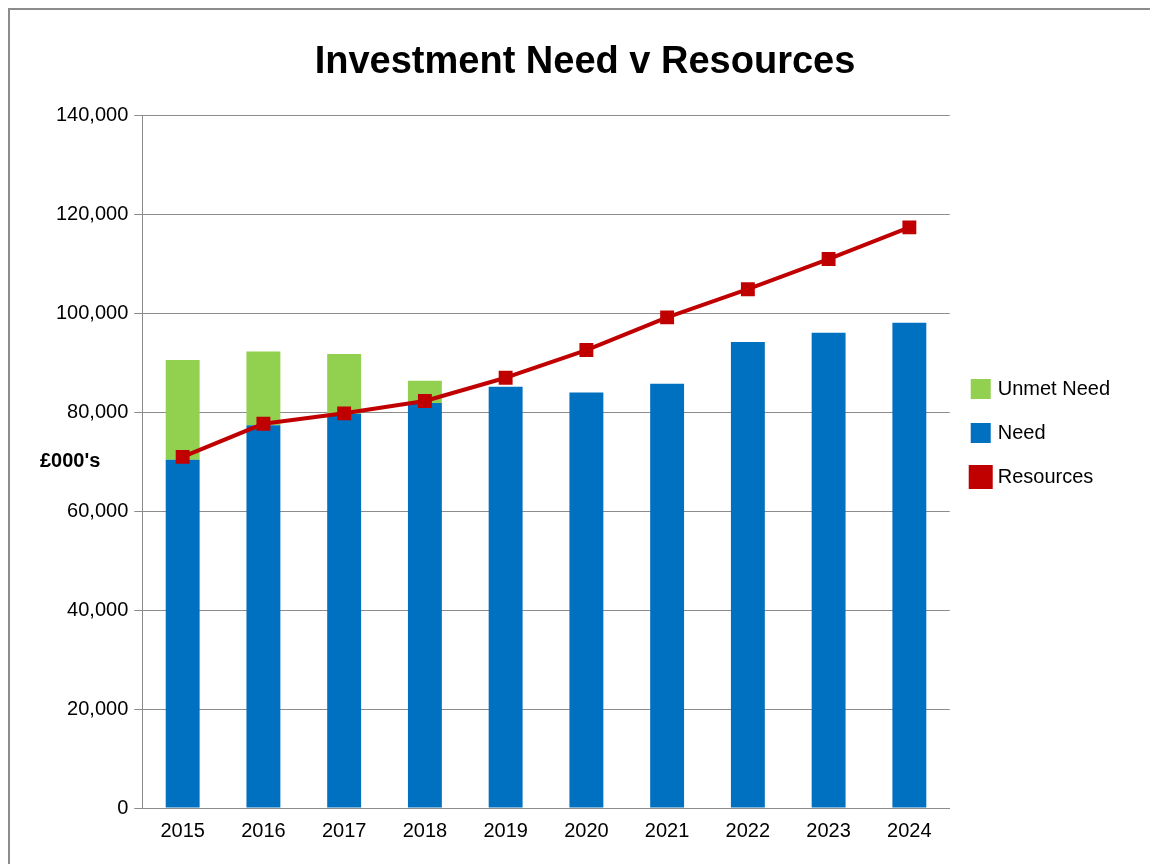  Describe the element at coordinates (92, 311) in the screenshot. I see `y-tick-label: 100,000` at that location.